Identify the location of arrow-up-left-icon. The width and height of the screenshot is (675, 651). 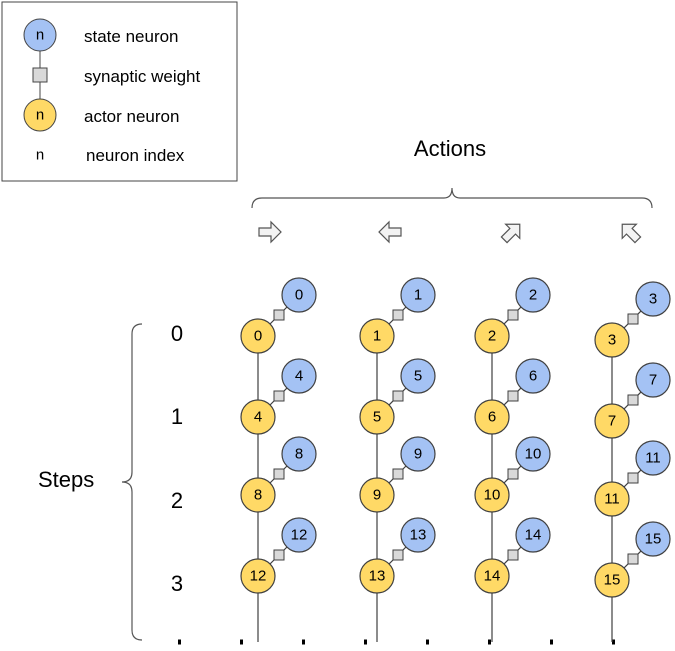
(631, 233).